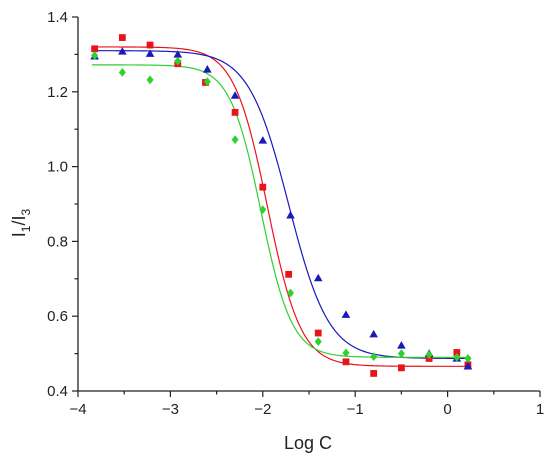  I want to click on y-tick-label: 1.4, so click(57, 17).